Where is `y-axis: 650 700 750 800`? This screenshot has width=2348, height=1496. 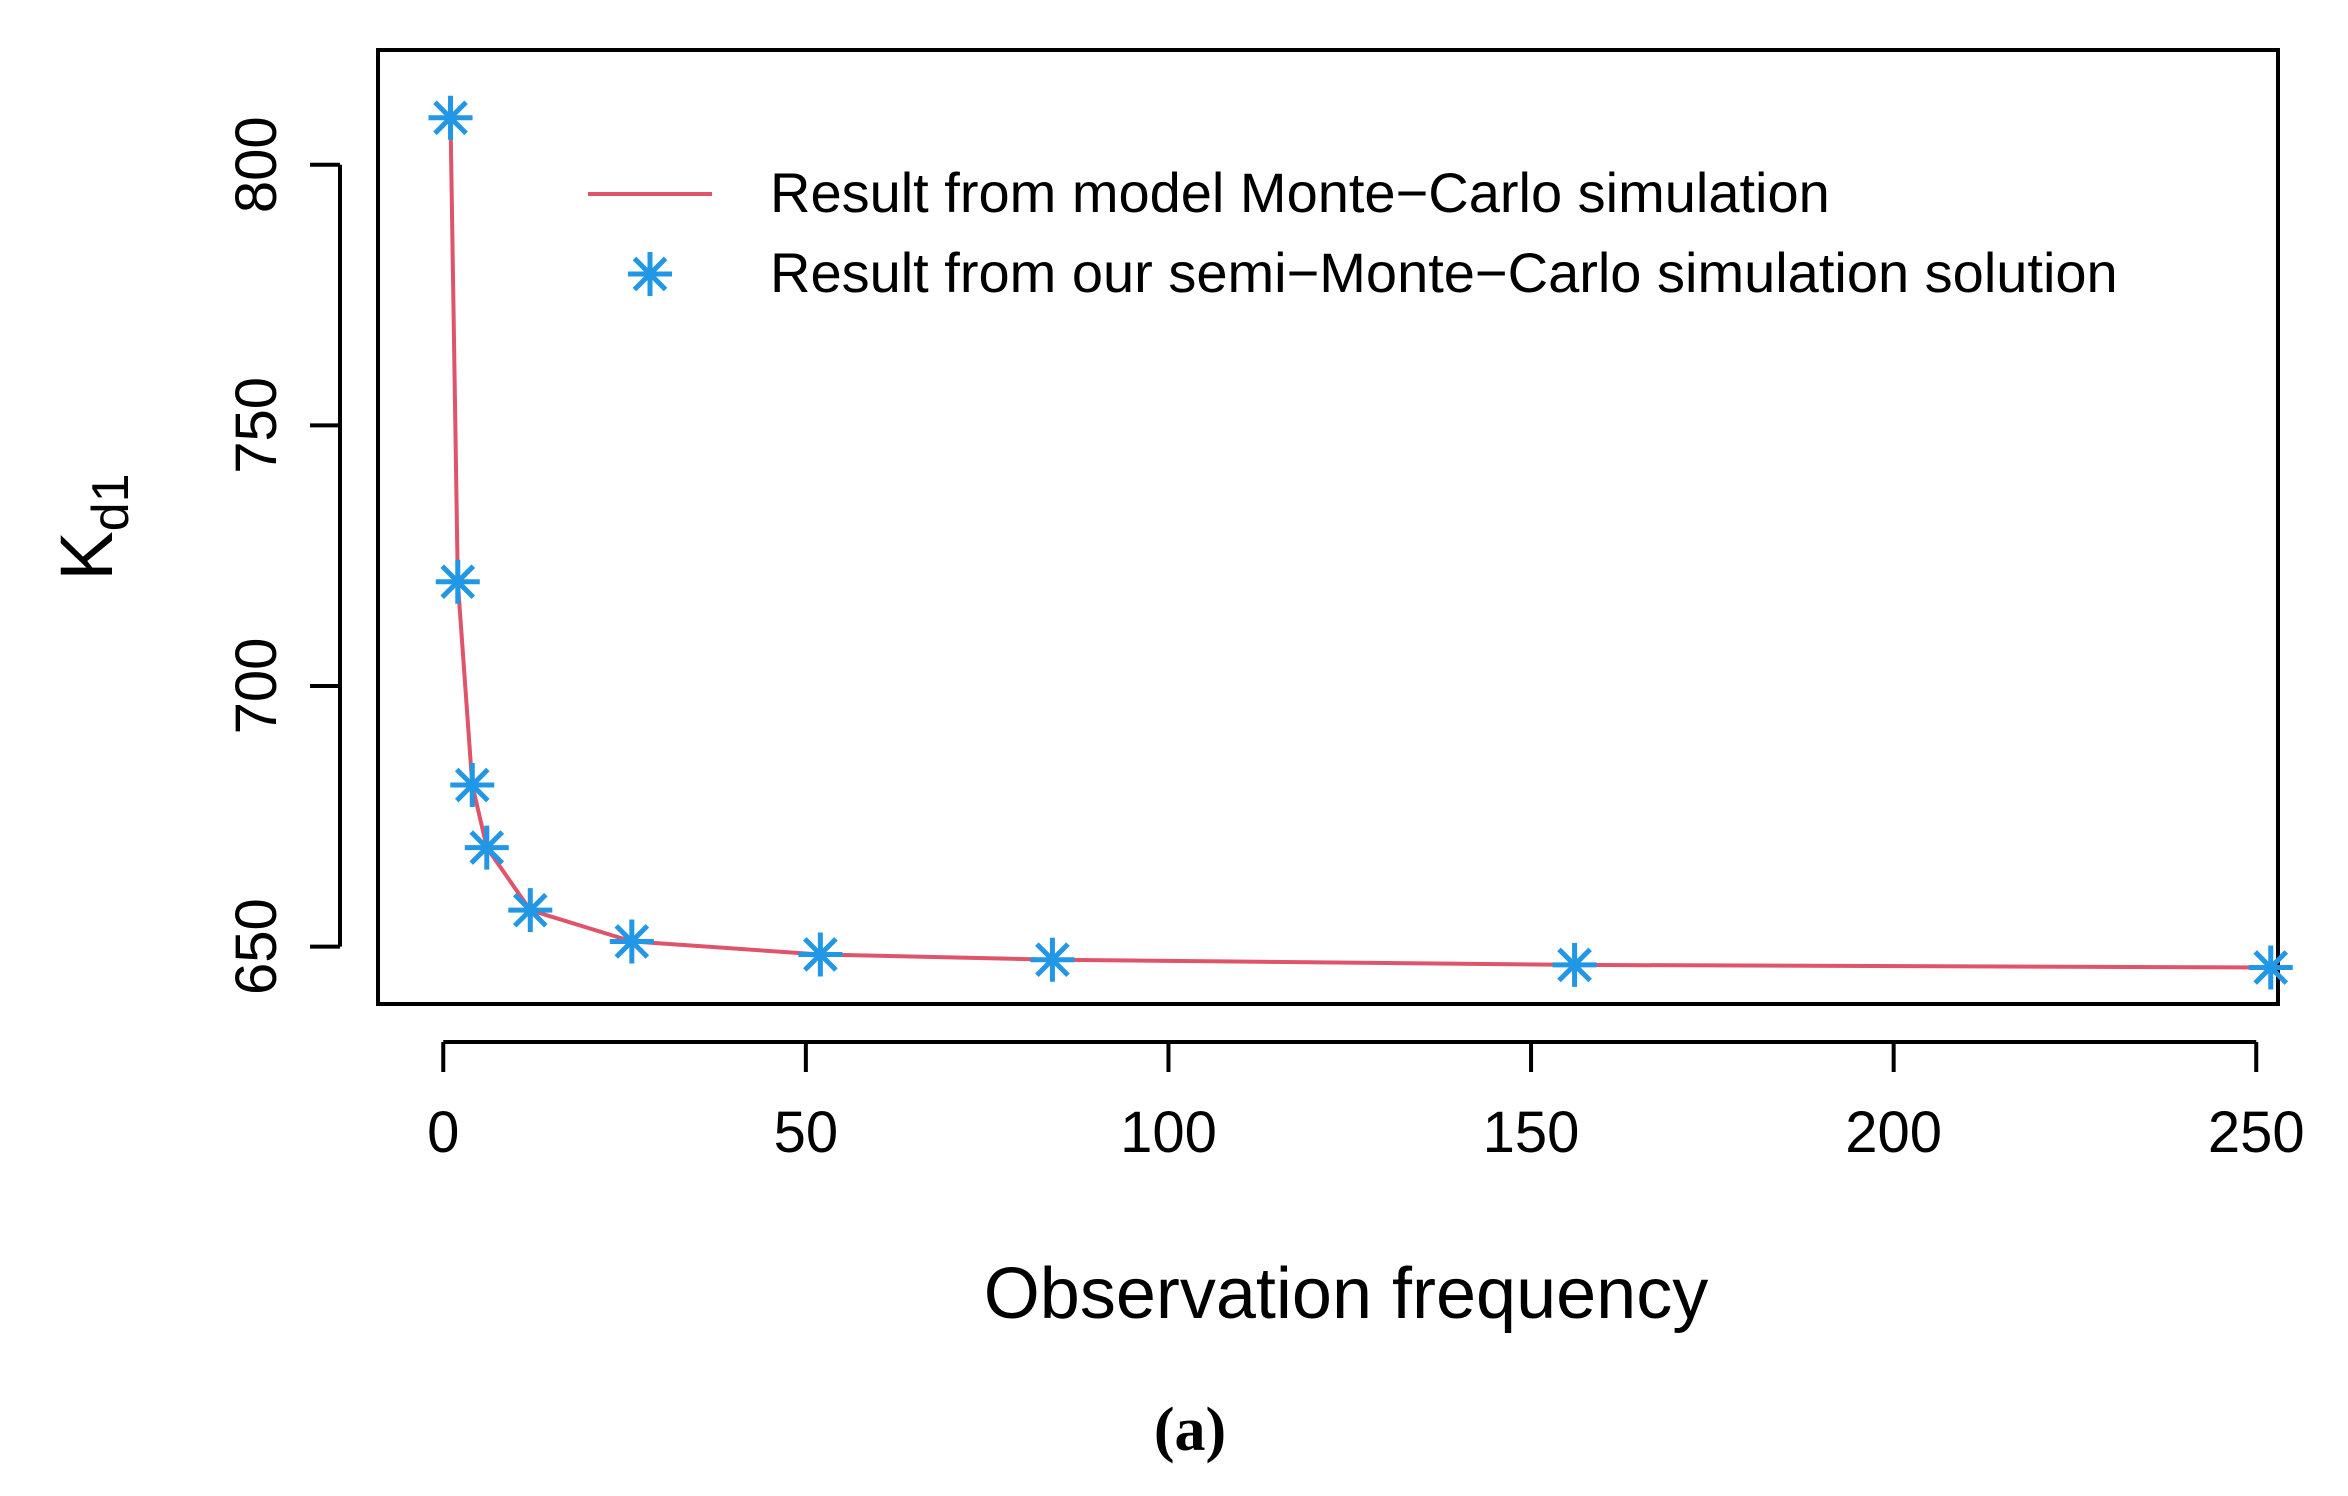
y-axis: 650 700 750 800 is located at coordinates (283, 555).